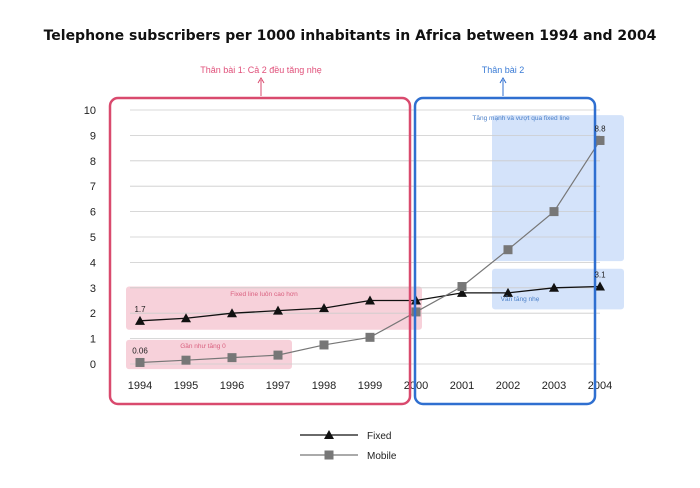 The width and height of the screenshot is (700, 488). I want to click on fixed-note: Fixed line luôn cao hơn, so click(264, 294).